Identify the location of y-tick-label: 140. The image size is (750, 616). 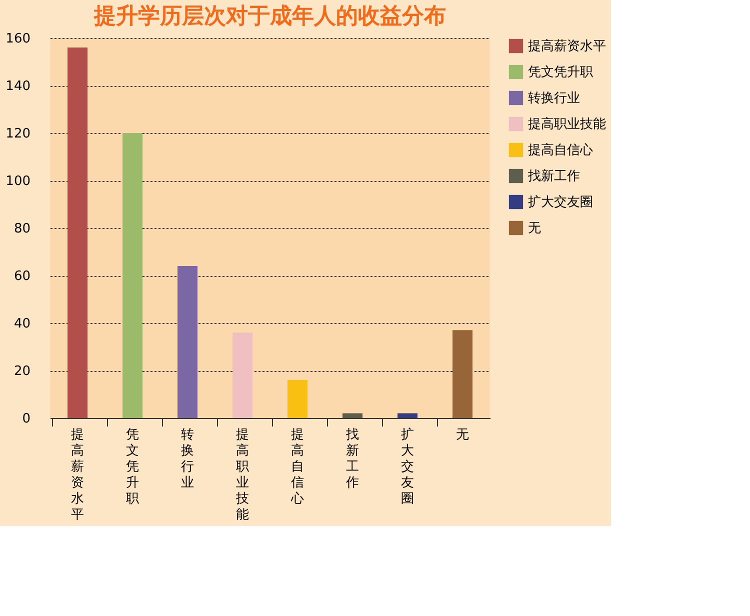
(18, 86).